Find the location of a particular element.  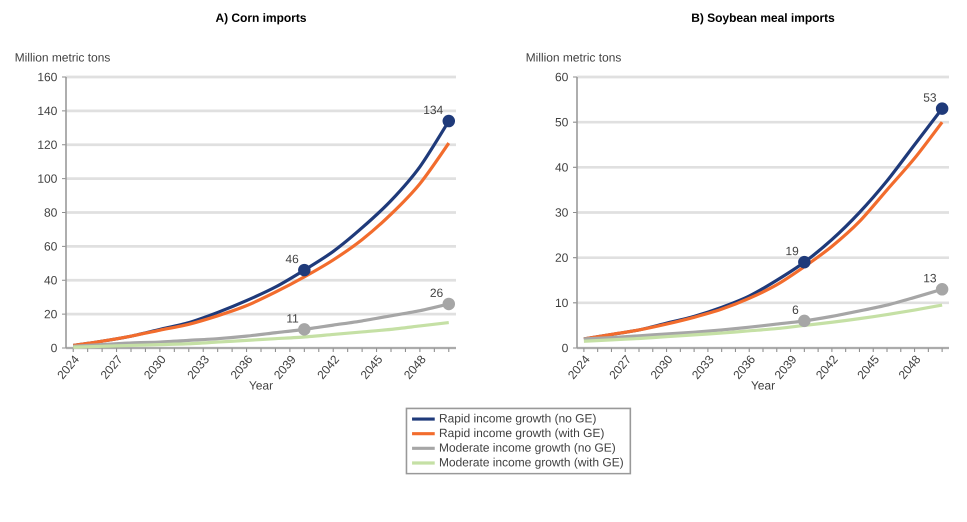

y-tick-label: 160 is located at coordinates (47, 77).